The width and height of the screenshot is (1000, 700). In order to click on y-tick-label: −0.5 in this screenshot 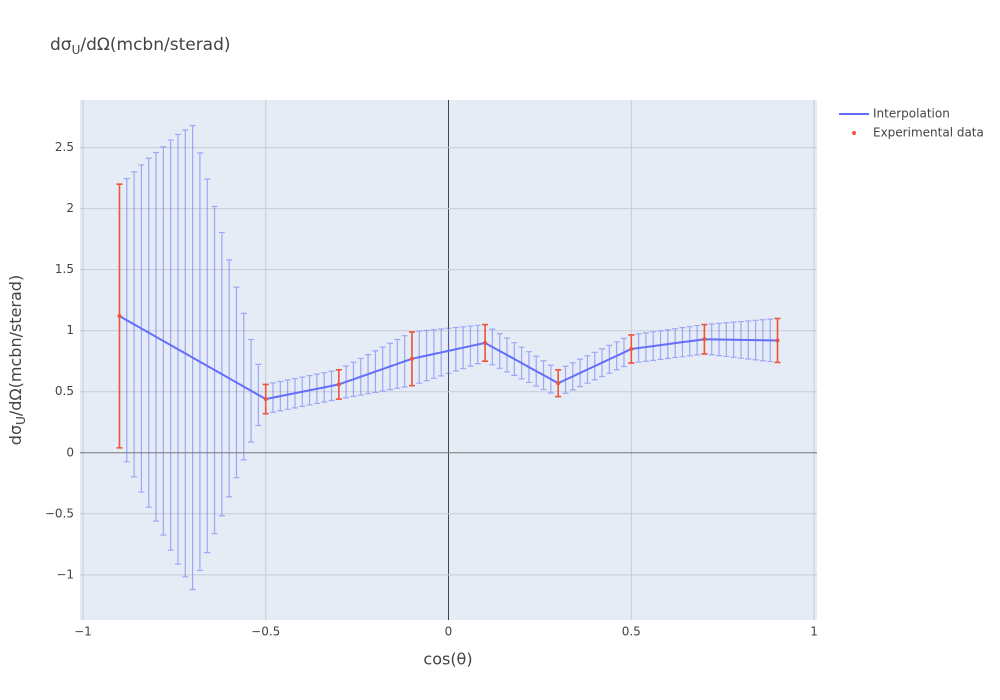, I will do `click(59, 513)`.